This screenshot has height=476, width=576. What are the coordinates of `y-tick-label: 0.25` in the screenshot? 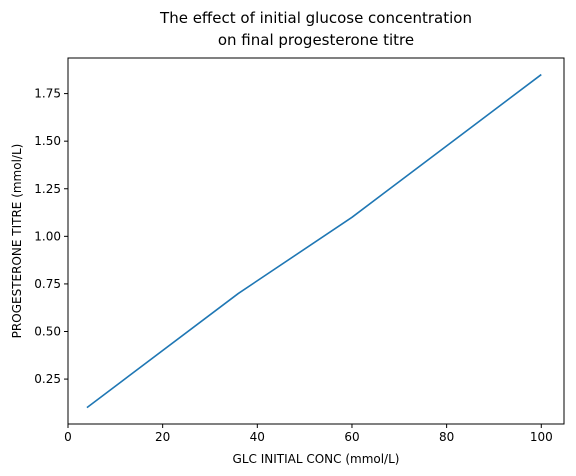 It's located at (47, 379).